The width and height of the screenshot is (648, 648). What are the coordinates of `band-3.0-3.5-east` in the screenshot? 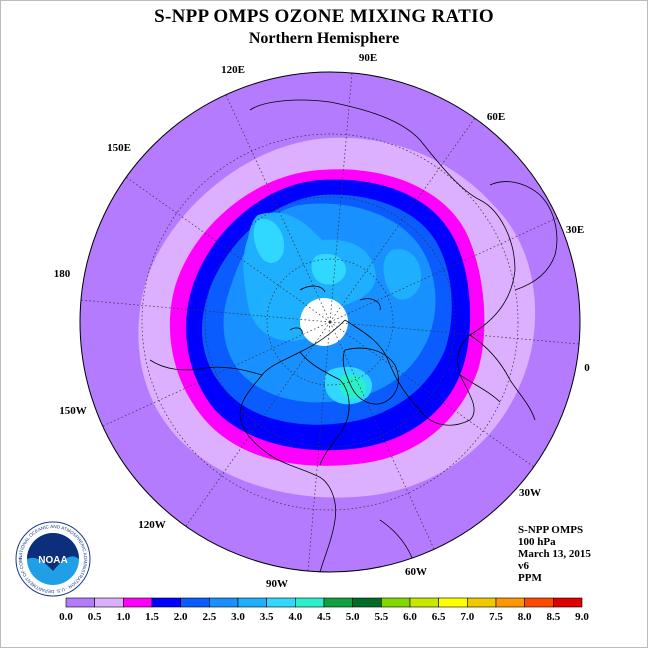 It's located at (402, 274).